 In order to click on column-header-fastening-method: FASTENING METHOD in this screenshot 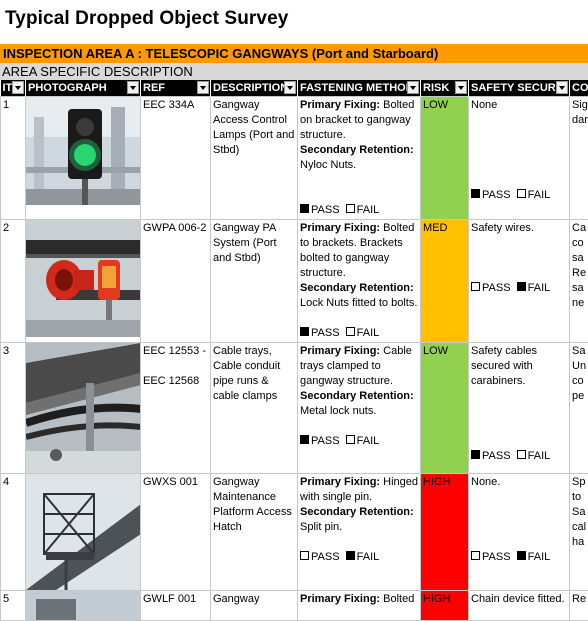, I will do `click(359, 88)`.